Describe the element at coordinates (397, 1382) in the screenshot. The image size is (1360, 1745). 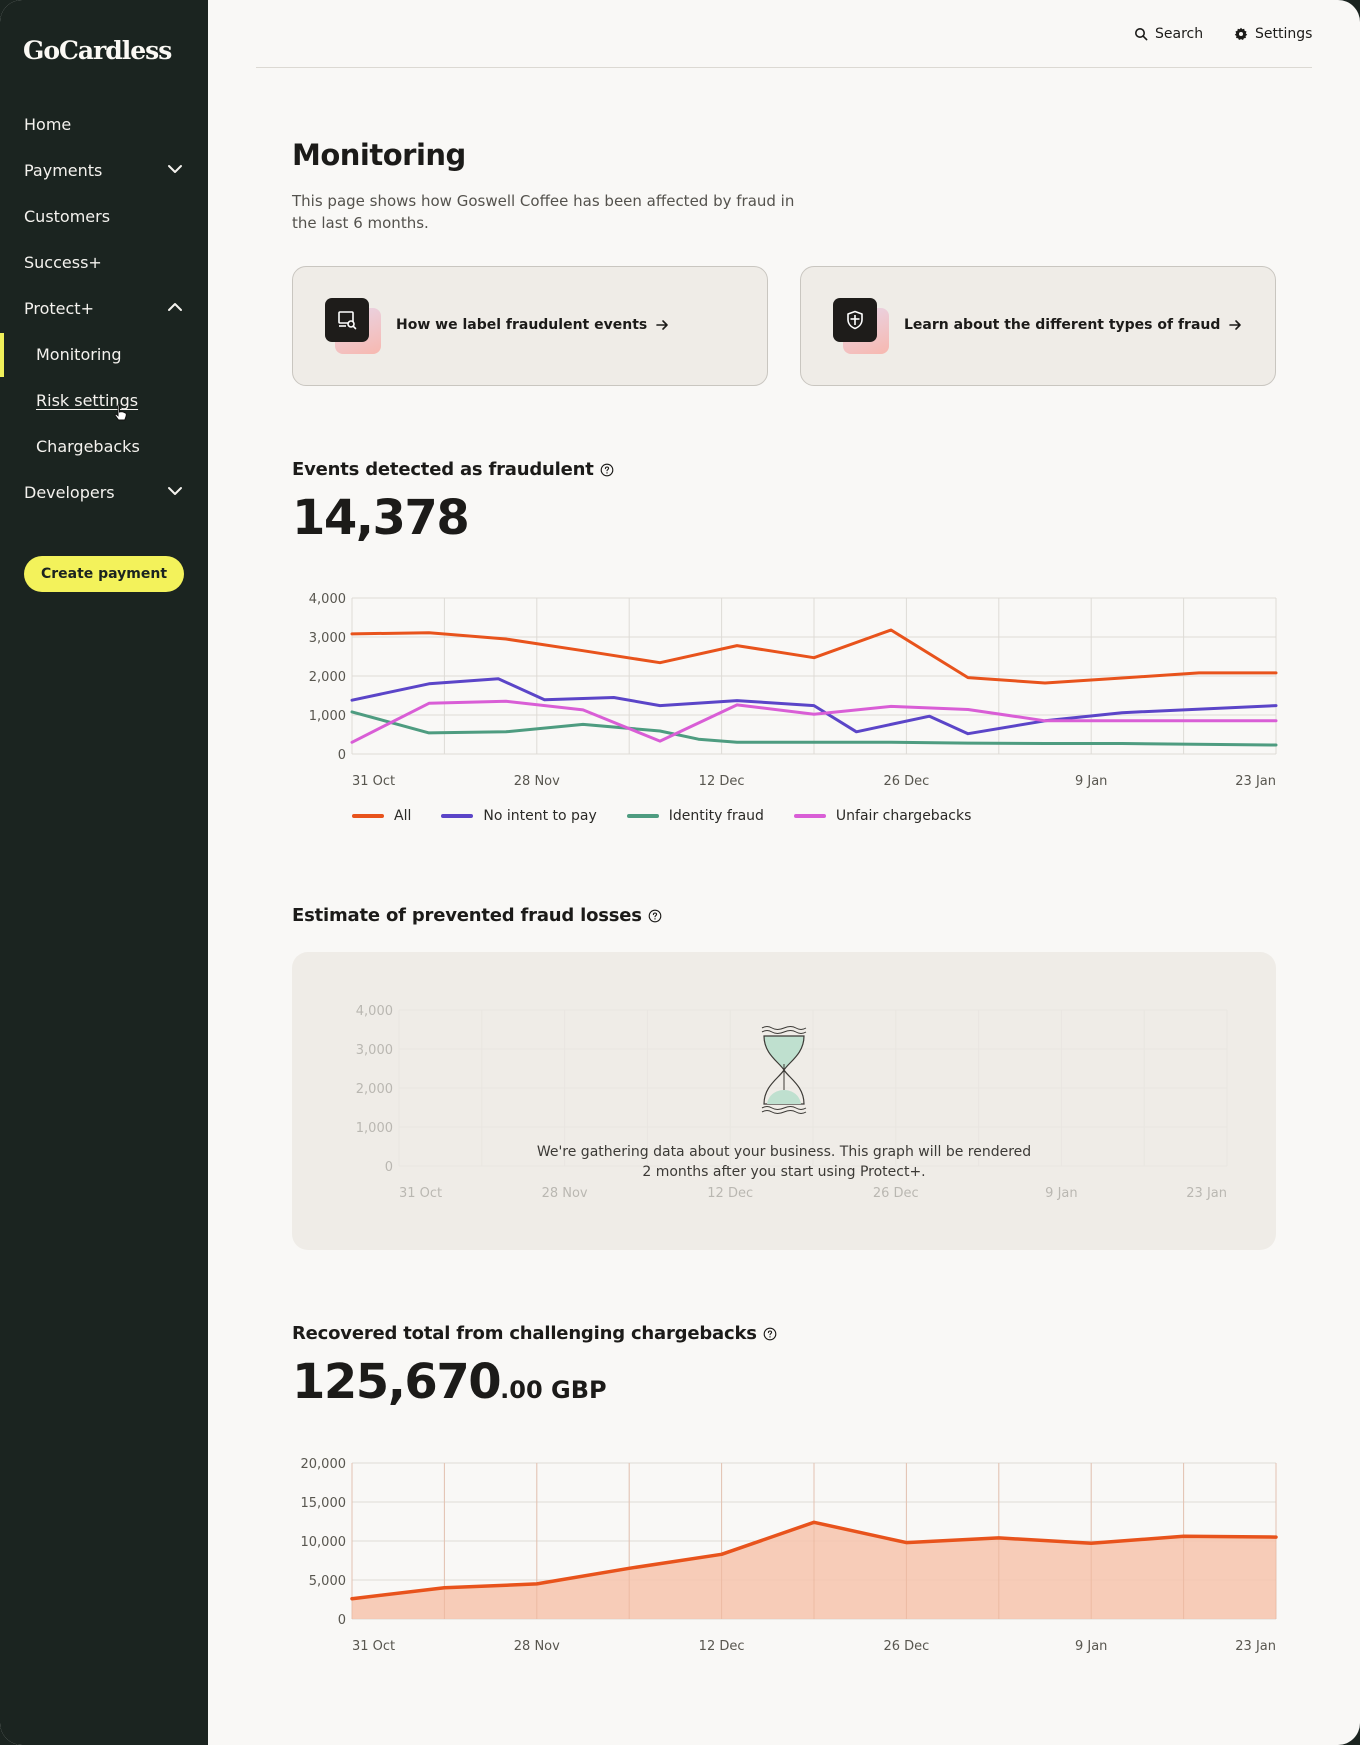
I see `recovered-total-main: 125,670` at that location.